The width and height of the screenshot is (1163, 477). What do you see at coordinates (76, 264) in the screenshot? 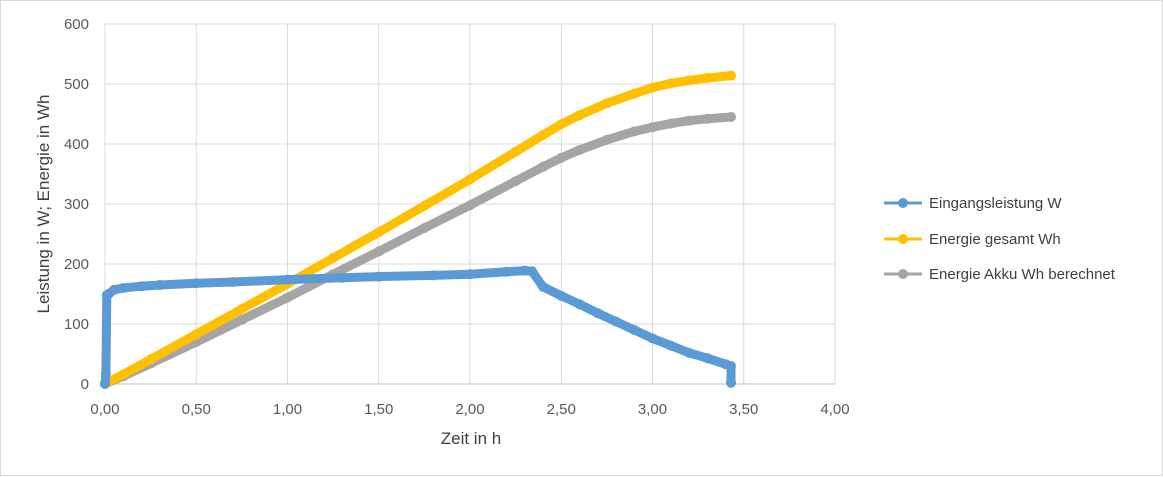
I see `y-tick-label: 200` at bounding box center [76, 264].